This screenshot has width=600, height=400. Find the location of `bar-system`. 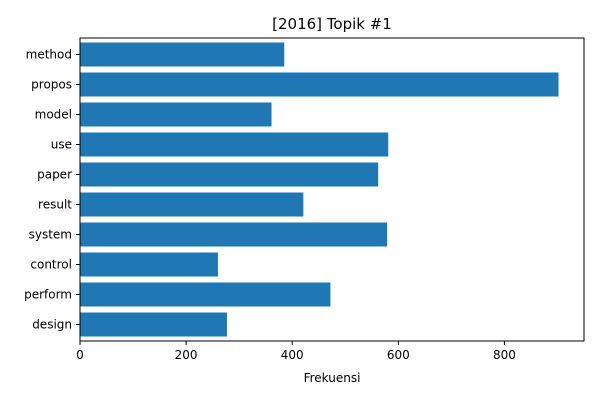

bar-system is located at coordinates (234, 234).